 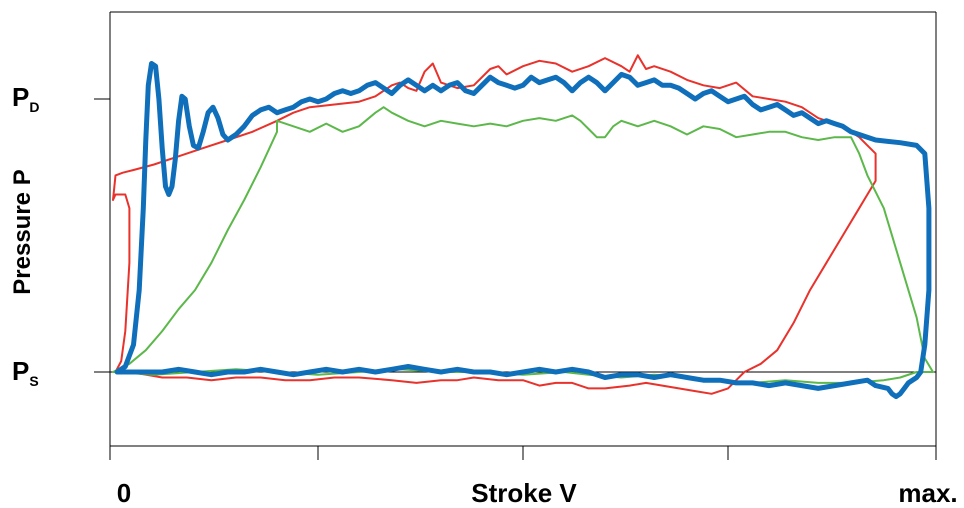 I want to click on y-tick-discharge-sub: D, so click(x=34, y=107).